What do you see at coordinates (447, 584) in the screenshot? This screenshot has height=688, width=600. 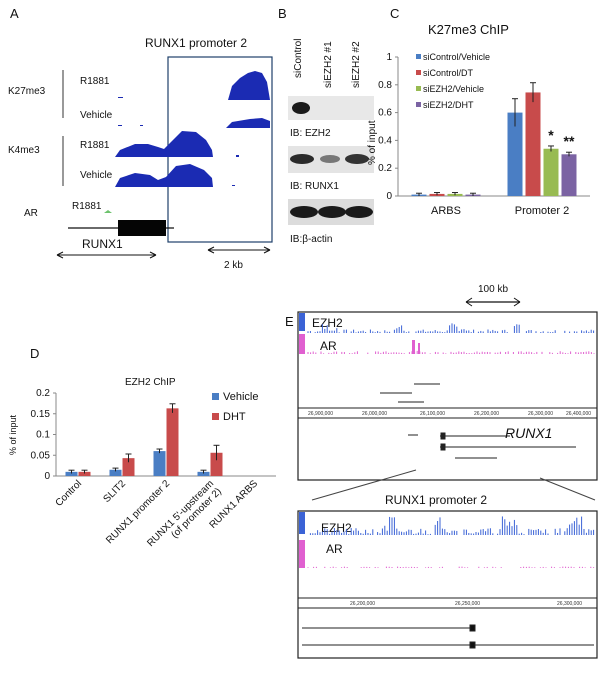 I see `browser-zoom` at bounding box center [447, 584].